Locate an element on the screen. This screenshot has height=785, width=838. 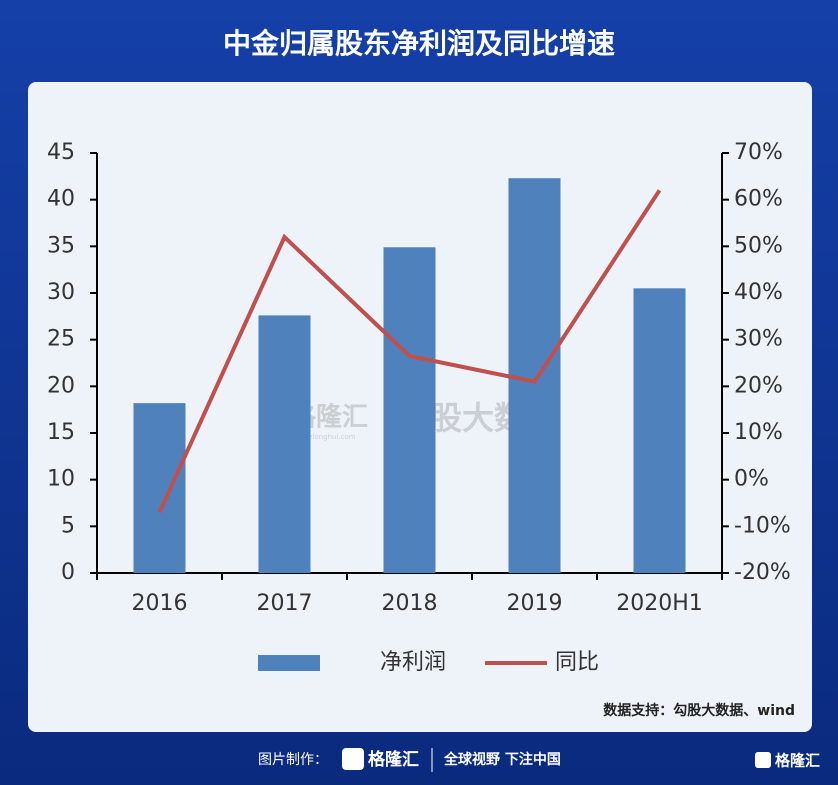
y2-tick-label: -20% is located at coordinates (762, 572).